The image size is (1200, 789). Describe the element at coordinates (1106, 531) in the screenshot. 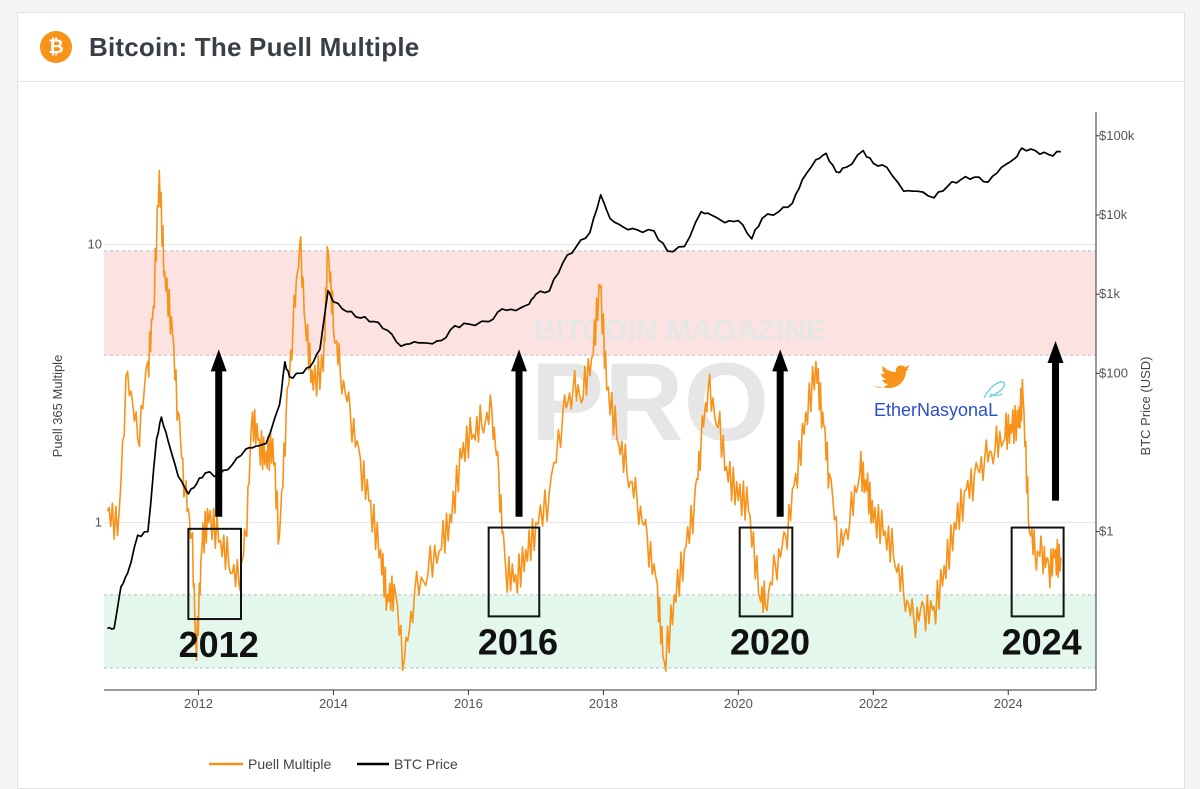

I see `y-right-tick-label-$1: $1` at that location.